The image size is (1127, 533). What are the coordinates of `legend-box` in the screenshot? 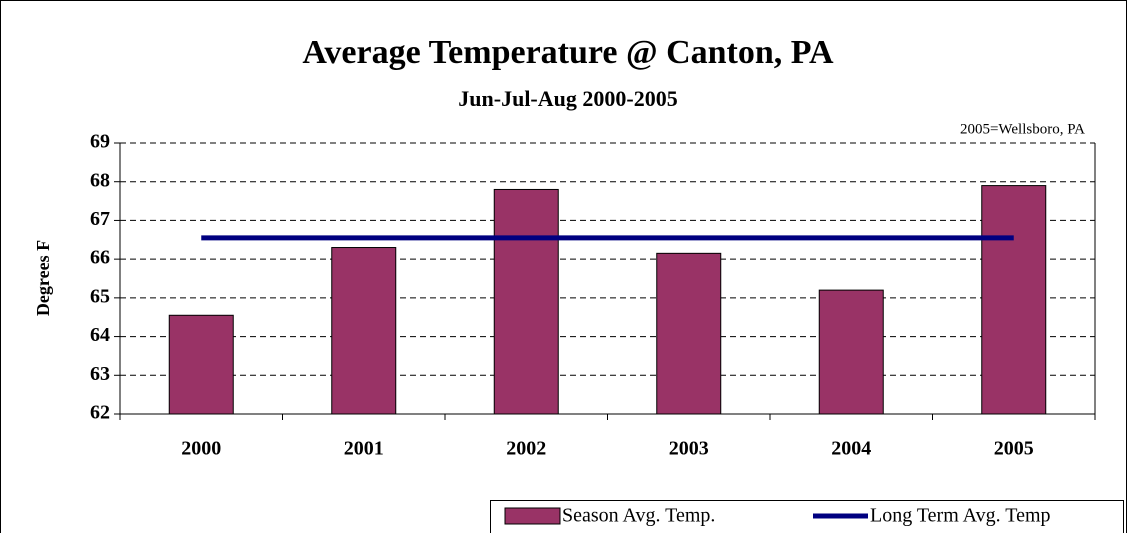 It's located at (807, 516).